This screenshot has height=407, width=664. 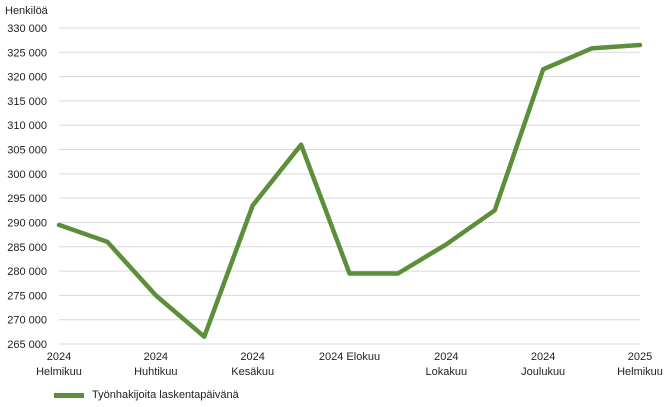 I want to click on x-tick-label: 2025, so click(x=640, y=357).